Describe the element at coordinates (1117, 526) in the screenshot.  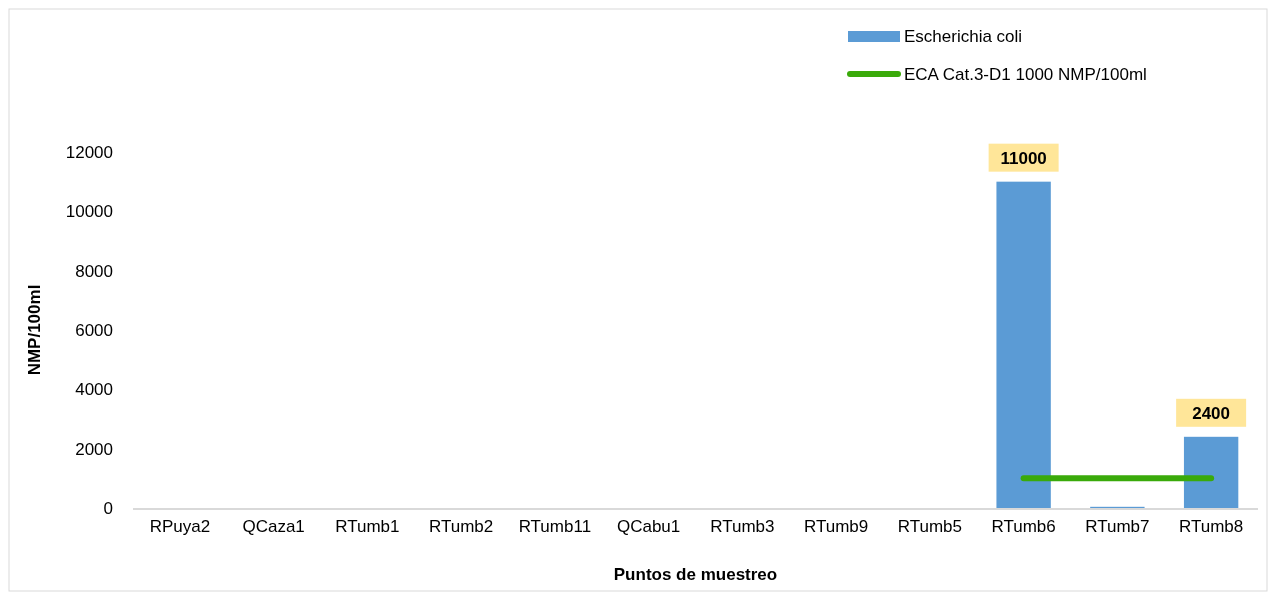
I see `x-tick-label: RTumb7` at that location.